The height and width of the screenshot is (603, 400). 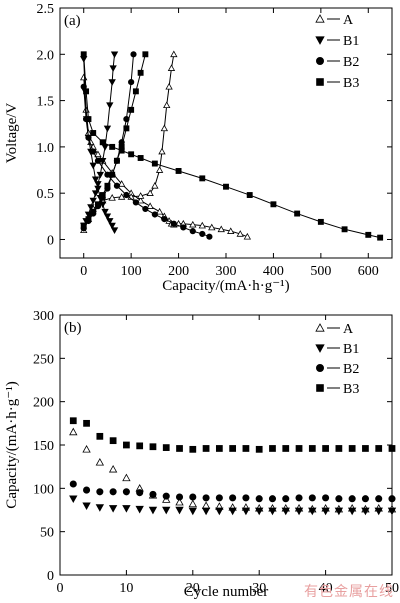 What do you see at coordinates (351, 62) in the screenshot?
I see `legend-label: B2` at bounding box center [351, 62].